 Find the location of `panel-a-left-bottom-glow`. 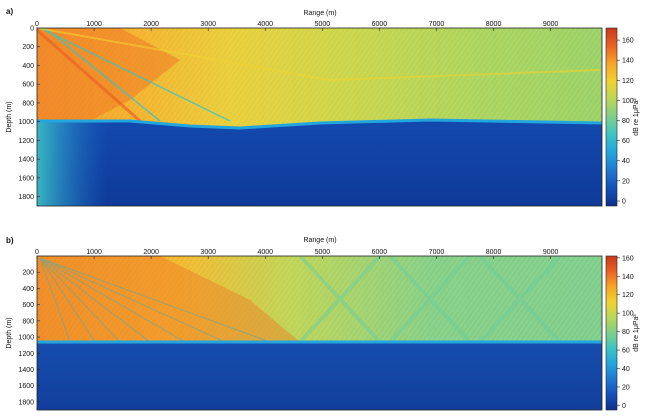

panel-a-left-bottom-glow is located at coordinates (72, 163).